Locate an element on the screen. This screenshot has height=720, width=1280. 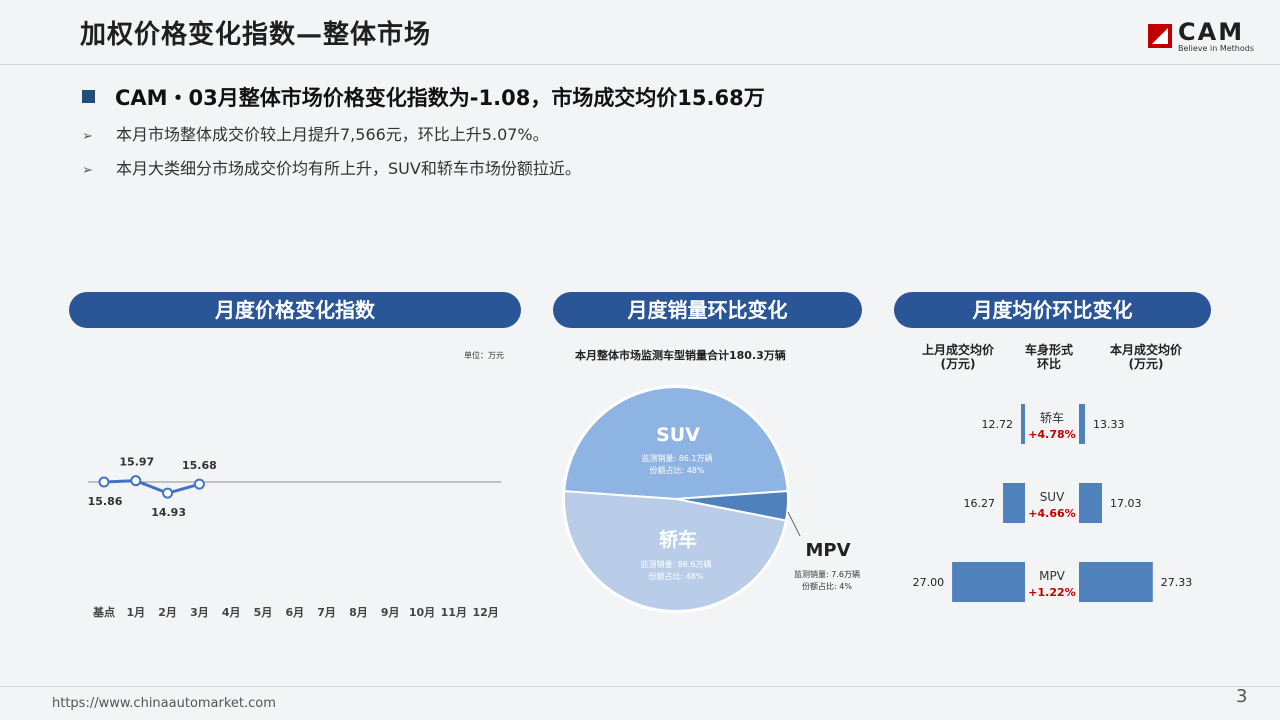
section-pill-volume: 月度销量环比变化 is located at coordinates (707, 310).